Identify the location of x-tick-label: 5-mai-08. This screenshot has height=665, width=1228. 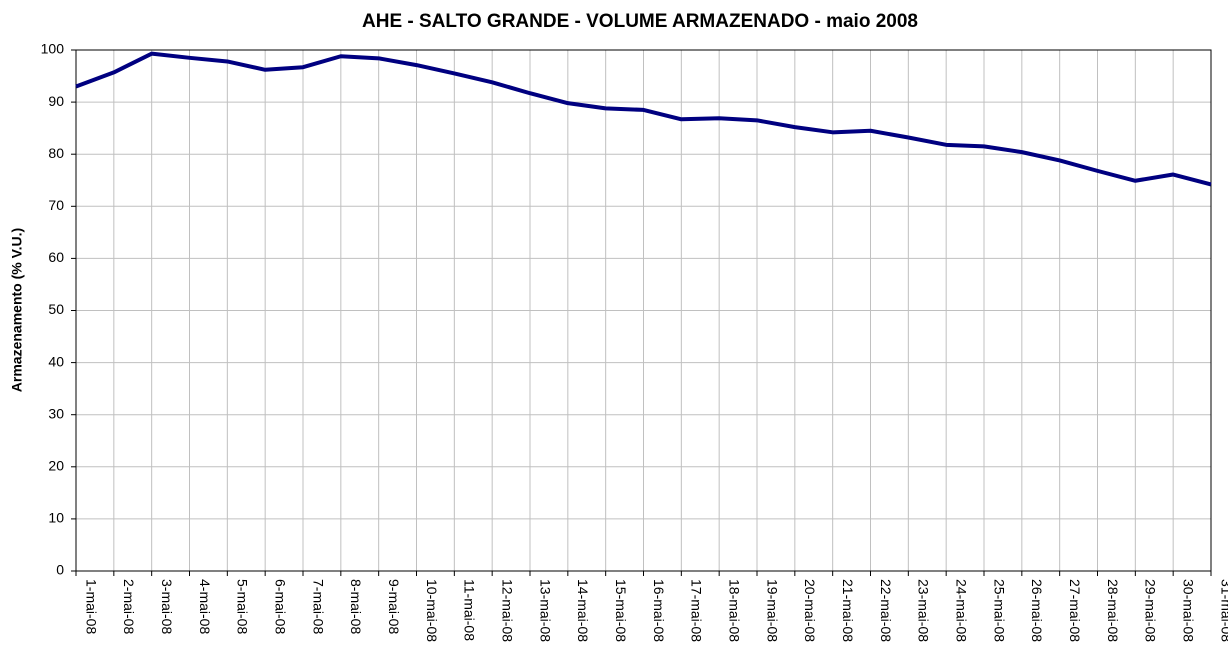
(243, 606).